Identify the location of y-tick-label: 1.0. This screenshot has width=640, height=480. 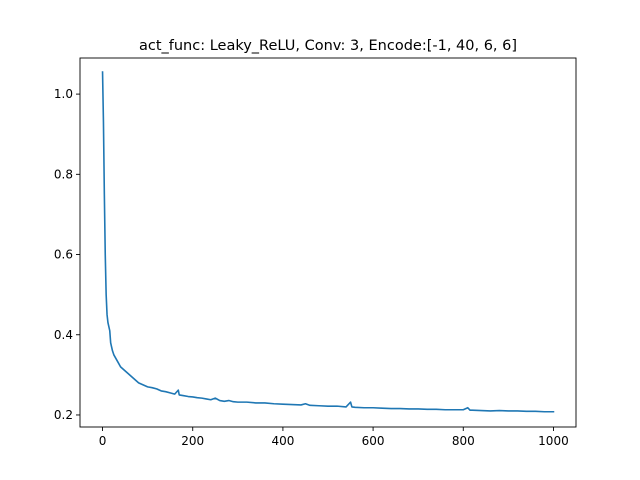
(63, 94).